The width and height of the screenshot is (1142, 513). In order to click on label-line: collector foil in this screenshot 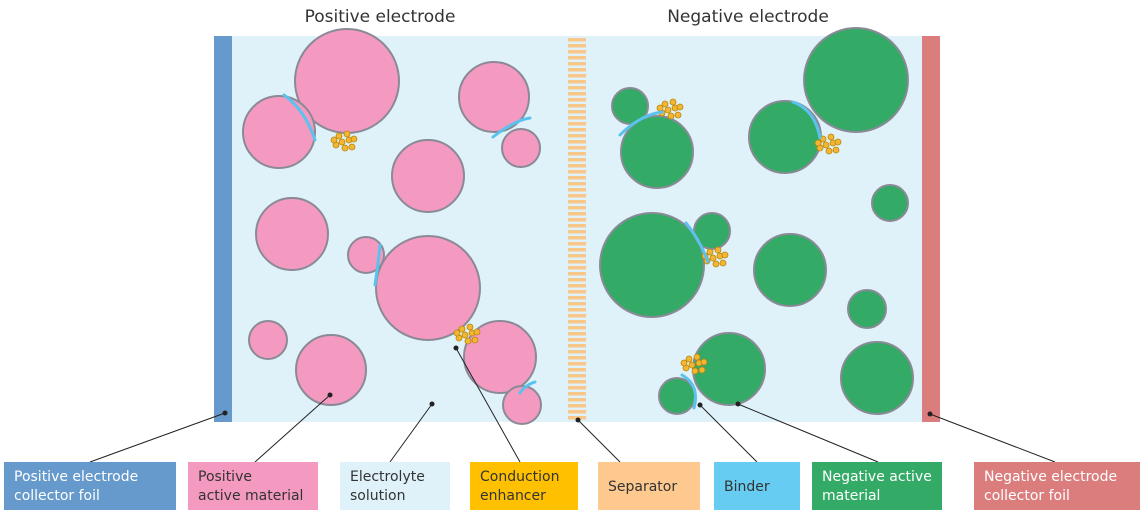, I will do `click(1027, 496)`.